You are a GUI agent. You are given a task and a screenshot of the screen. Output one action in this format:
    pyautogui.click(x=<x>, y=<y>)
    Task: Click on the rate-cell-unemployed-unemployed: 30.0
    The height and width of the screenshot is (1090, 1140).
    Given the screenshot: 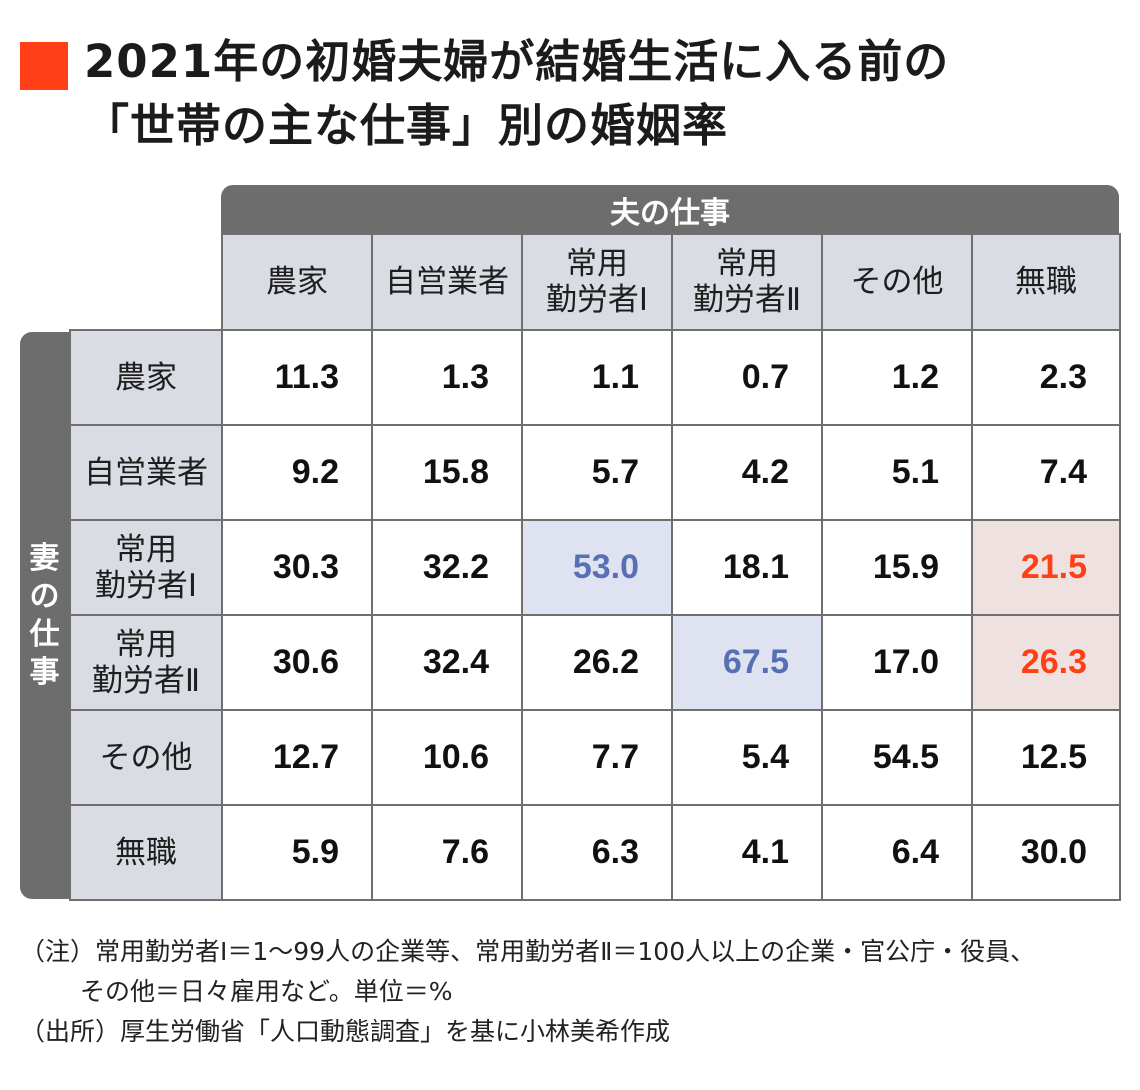 What is the action you would take?
    pyautogui.click(x=1046, y=852)
    